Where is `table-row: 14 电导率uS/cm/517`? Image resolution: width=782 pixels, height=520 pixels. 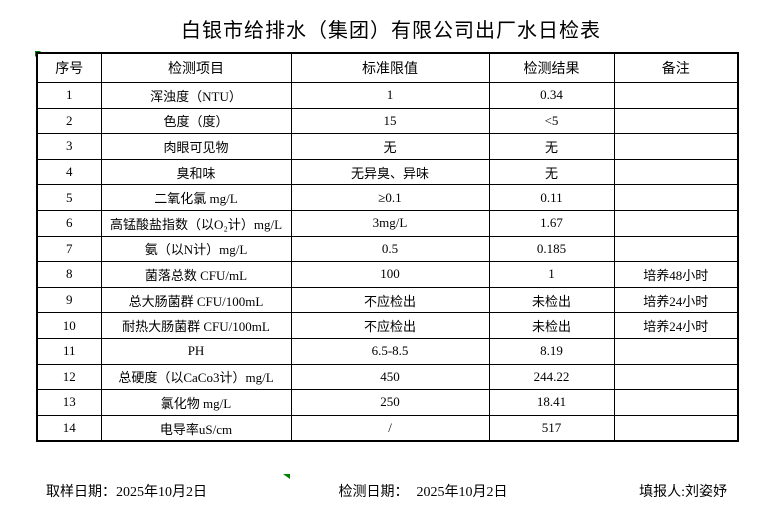 table-row: 14 电导率uS/cm/517 is located at coordinates (387, 428).